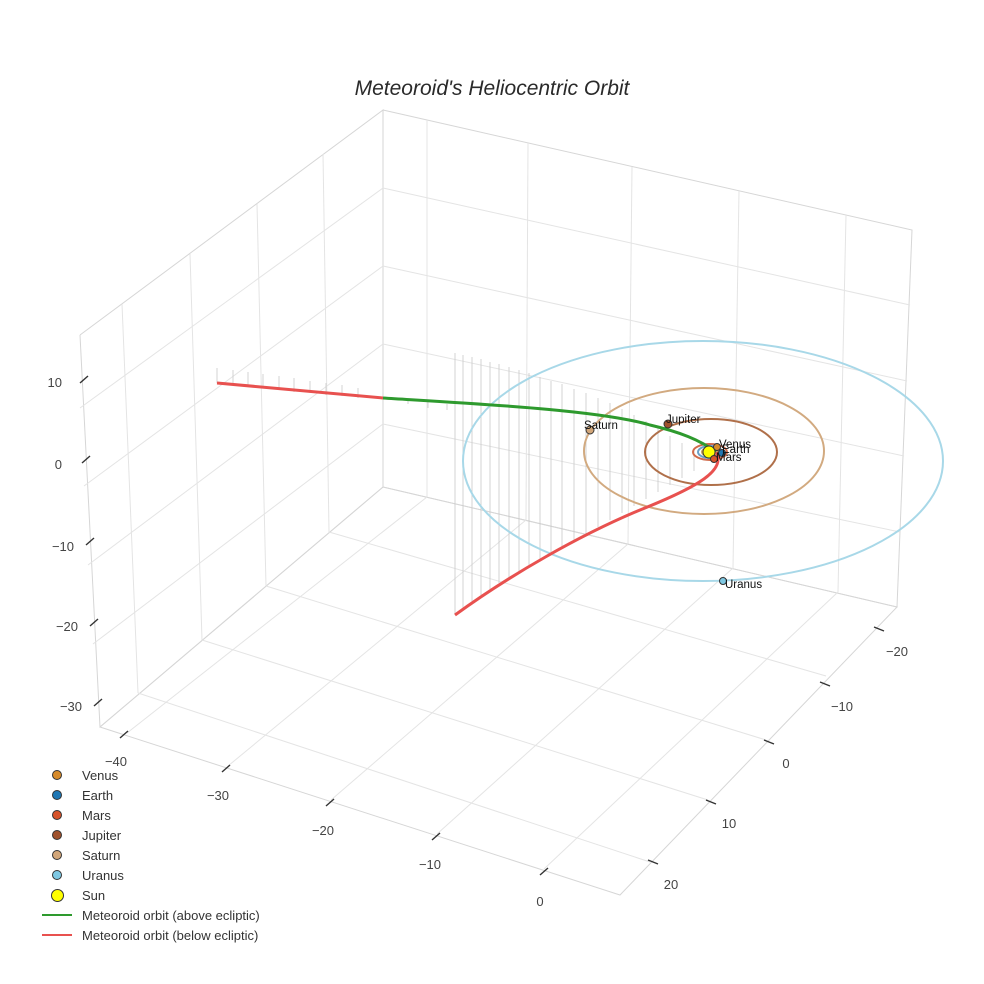 This screenshot has height=984, width=984. I want to click on legend-label: Meteoroid orbit (below ecliptic), so click(170, 935).